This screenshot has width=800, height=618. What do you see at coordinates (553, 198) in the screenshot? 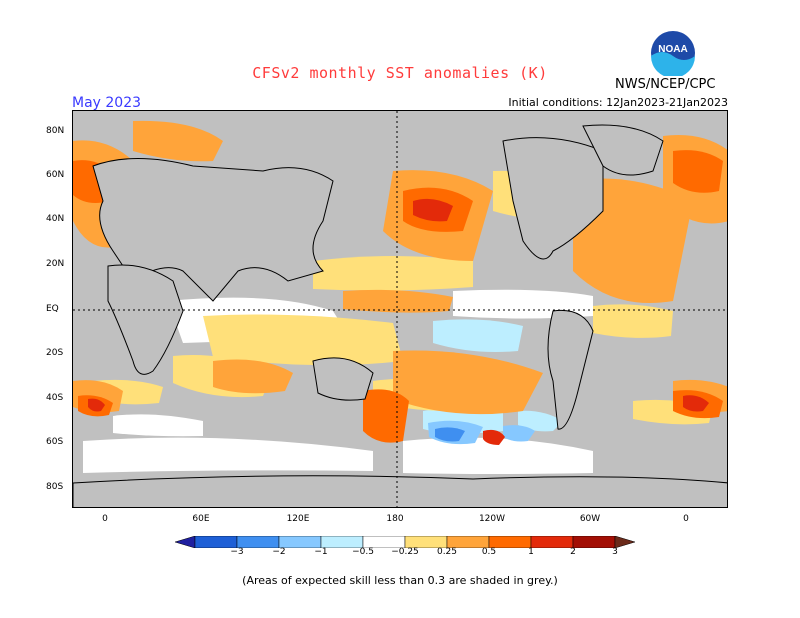
I see `north-america-outline` at bounding box center [553, 198].